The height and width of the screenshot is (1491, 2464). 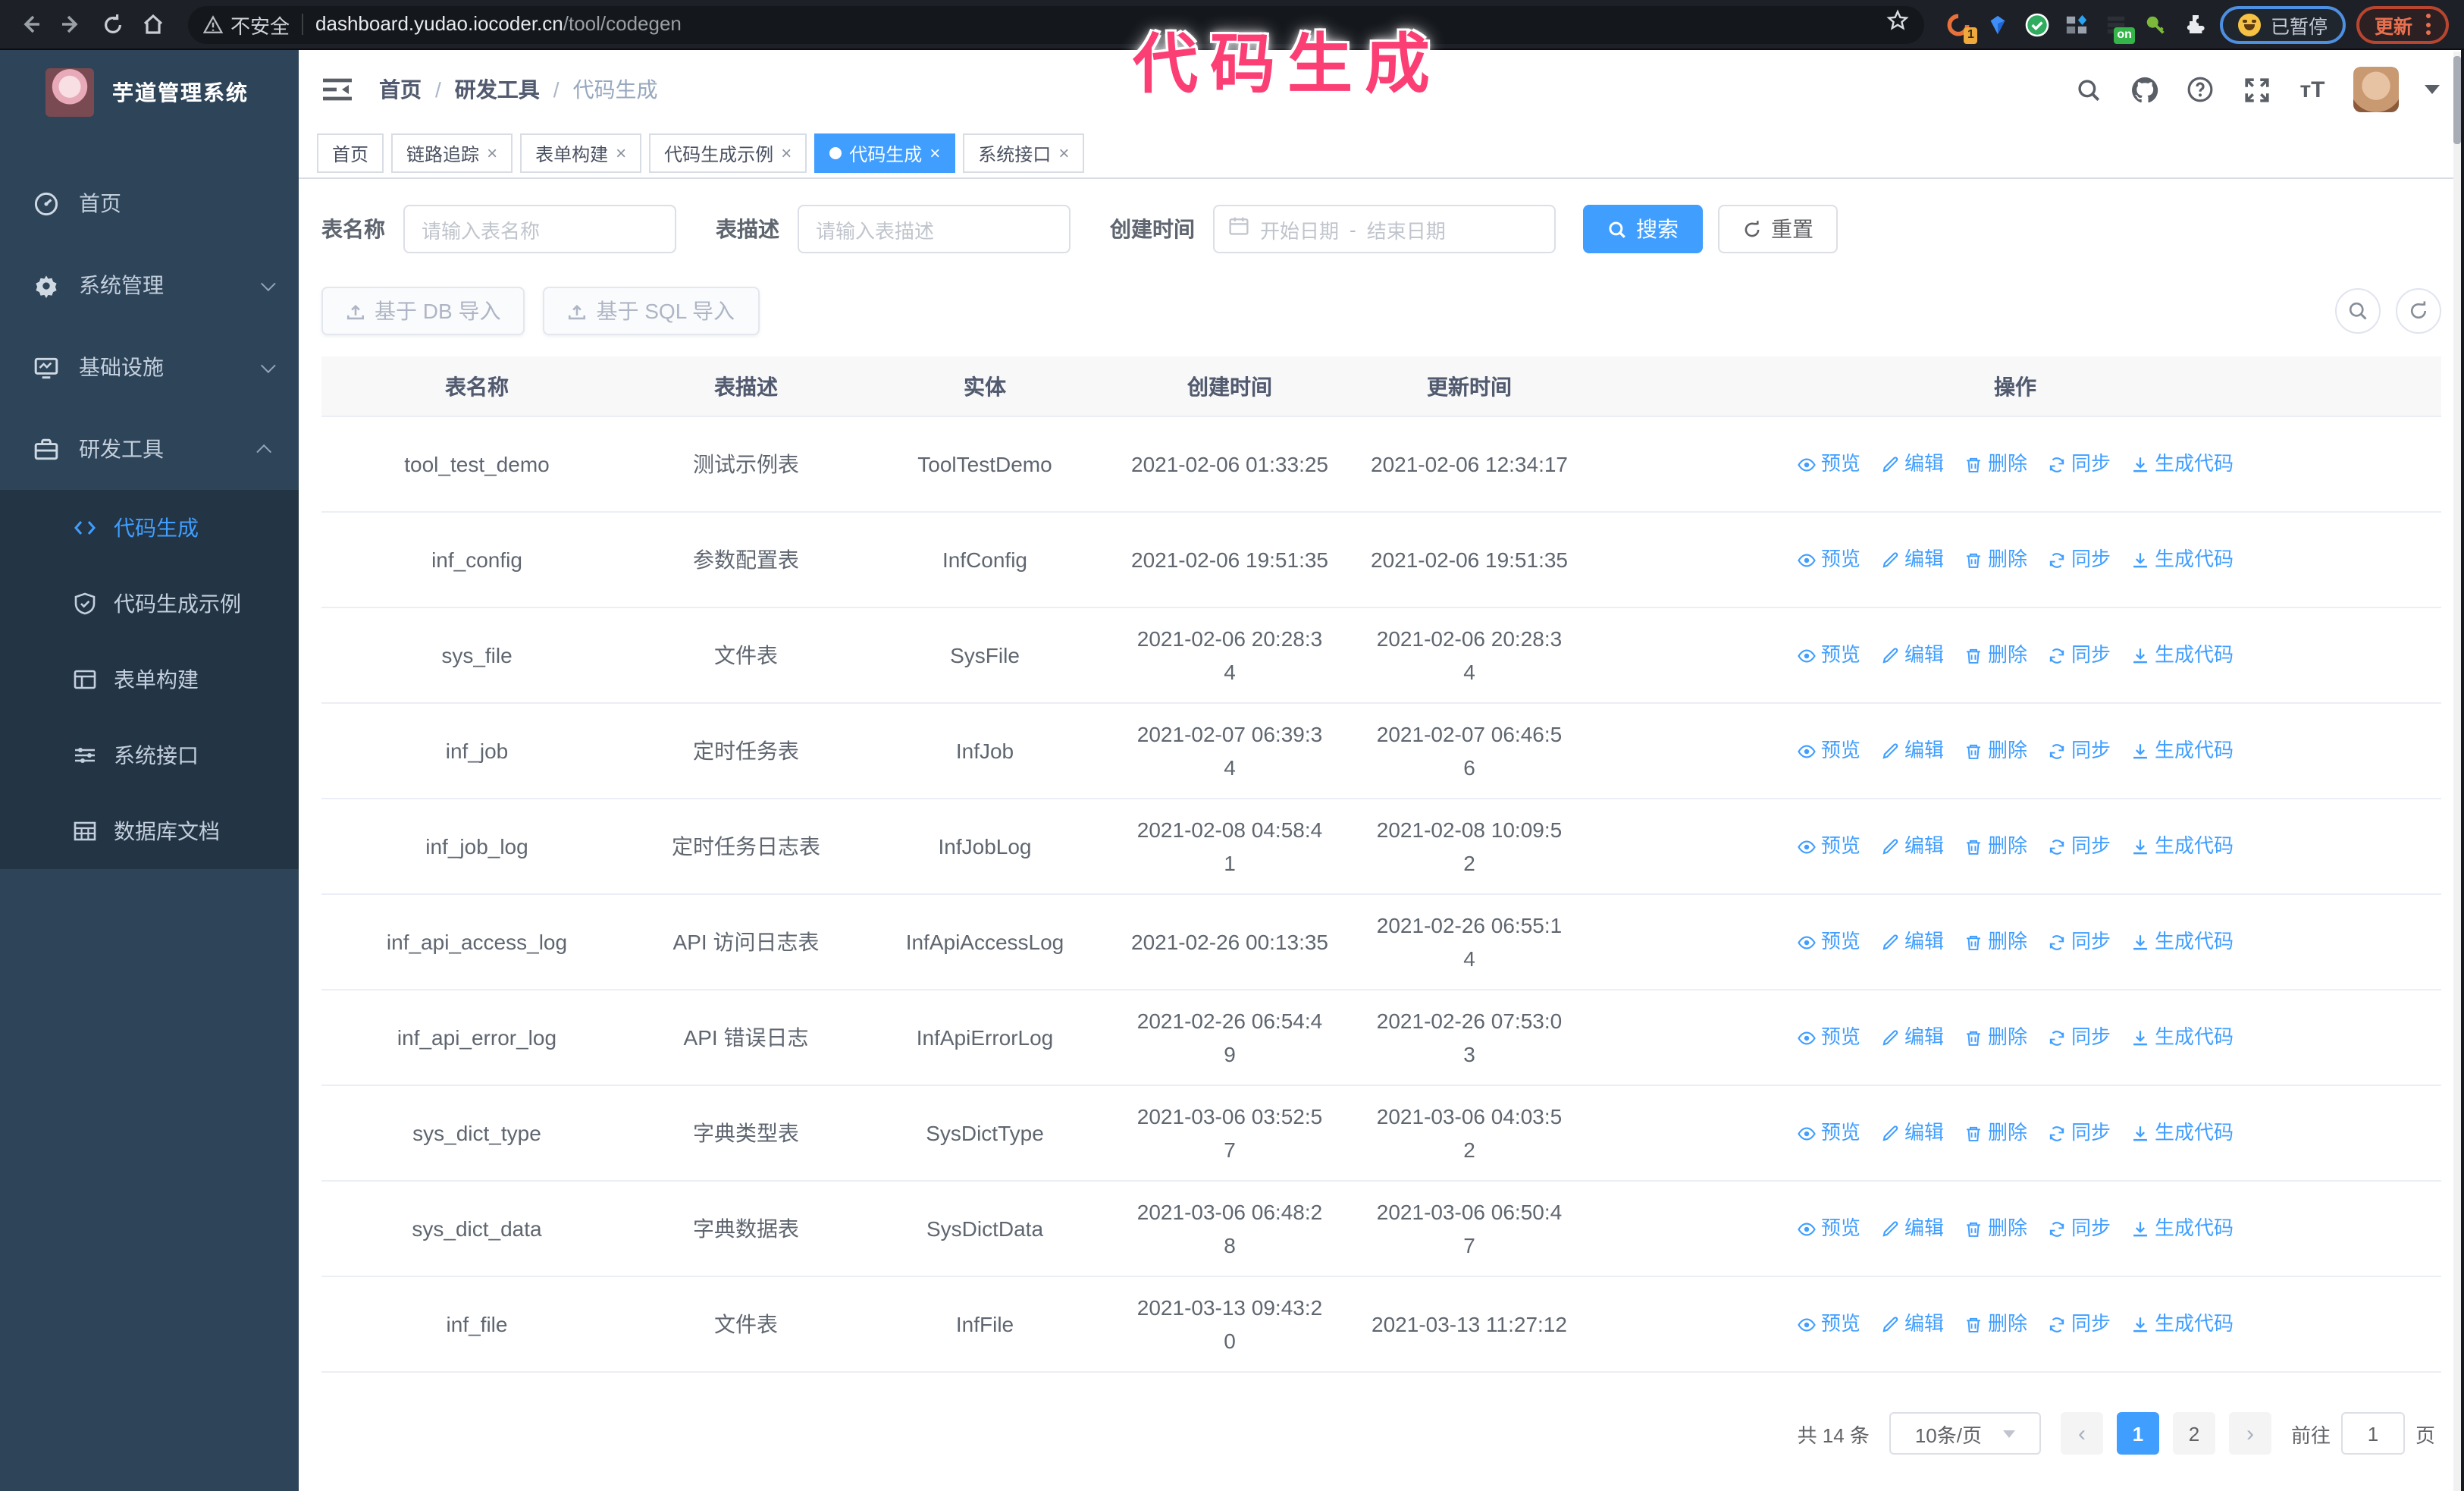 I want to click on breadcrumb-devtools: 研发工具, so click(x=481, y=89).